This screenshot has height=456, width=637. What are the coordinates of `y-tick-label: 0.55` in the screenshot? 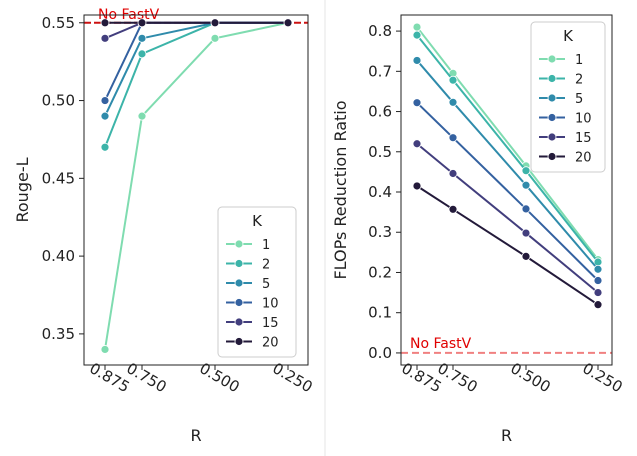 It's located at (58, 23).